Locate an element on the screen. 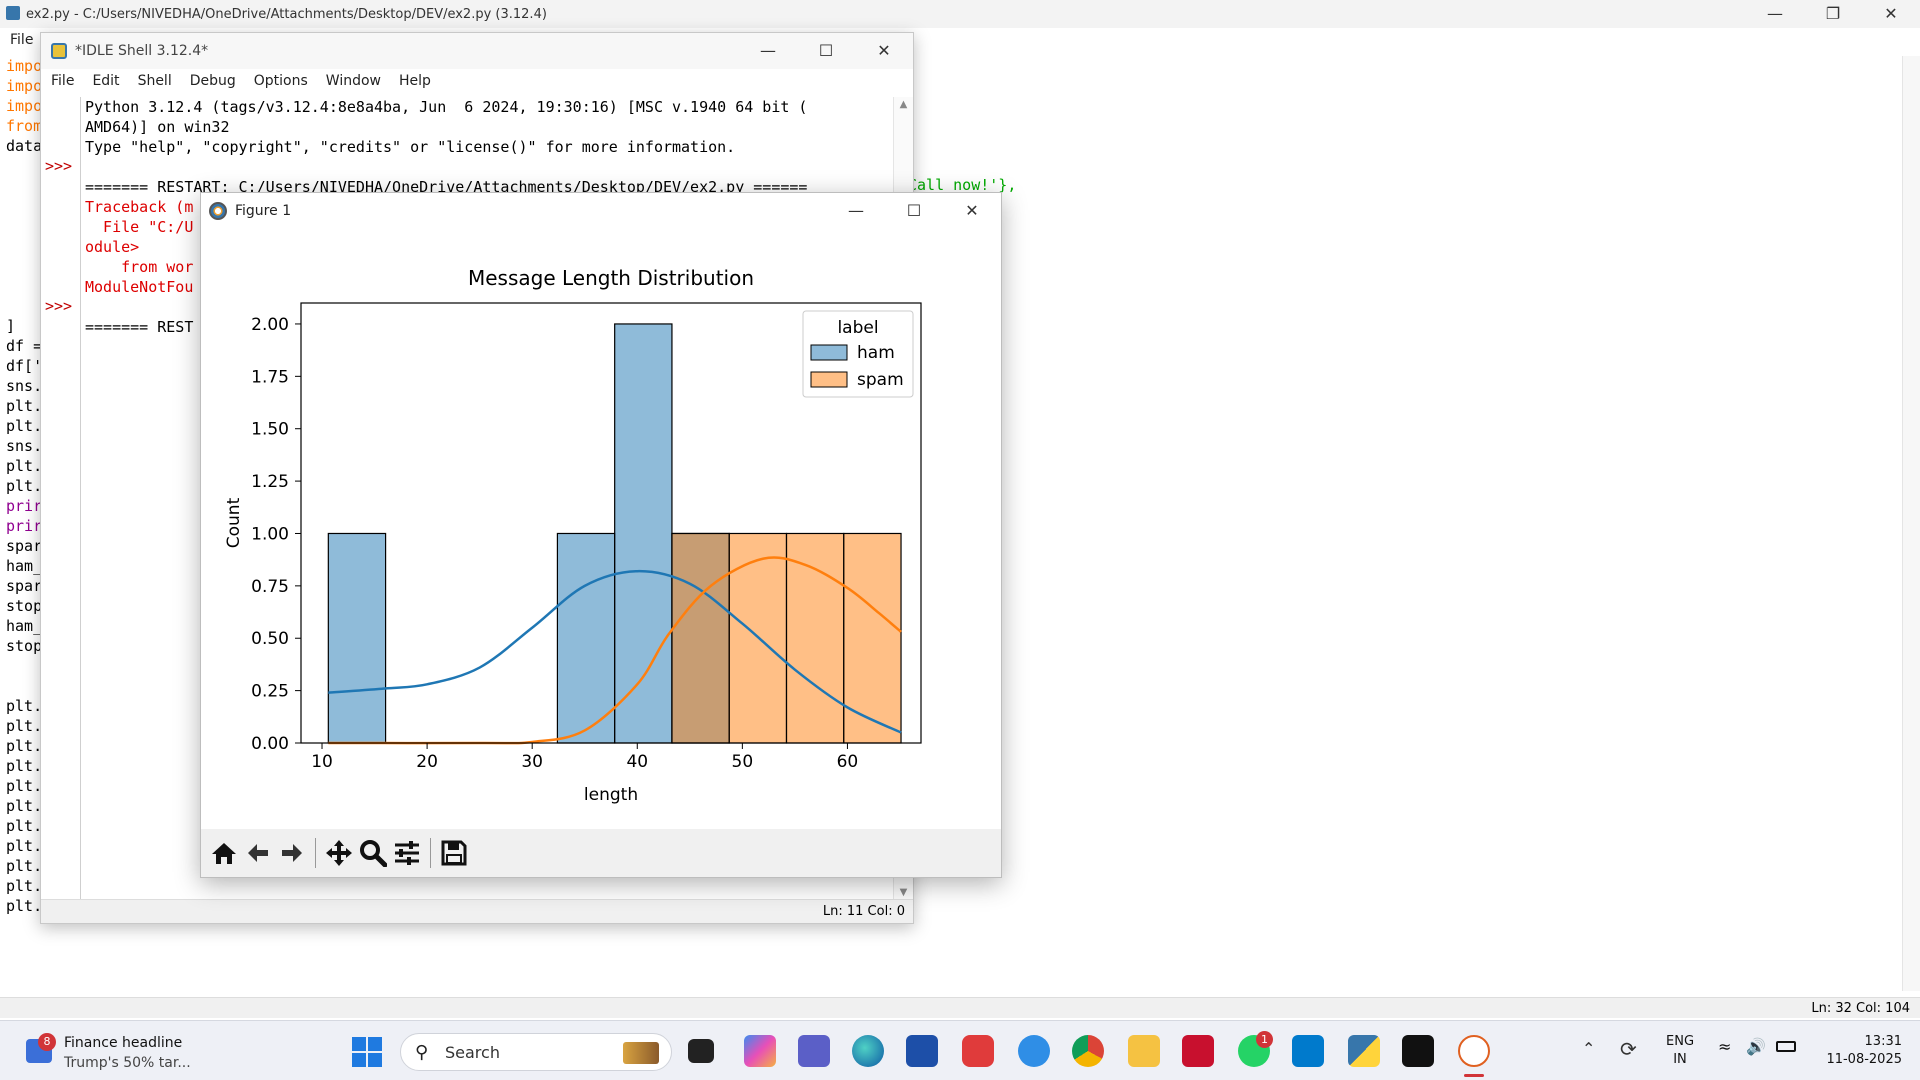 This screenshot has width=1920, height=1080. menu-shell: Shell is located at coordinates (154, 81).